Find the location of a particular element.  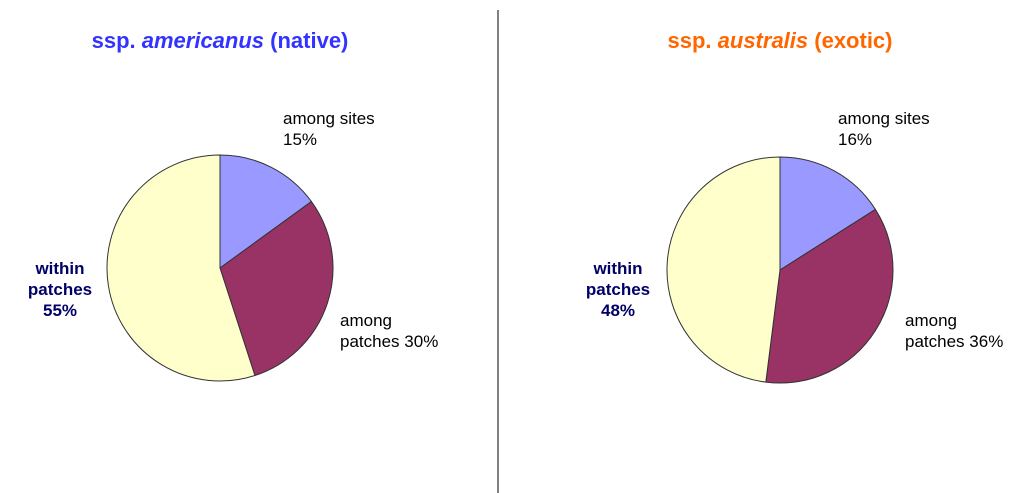

slice-label: among patches 36% is located at coordinates (957, 331).